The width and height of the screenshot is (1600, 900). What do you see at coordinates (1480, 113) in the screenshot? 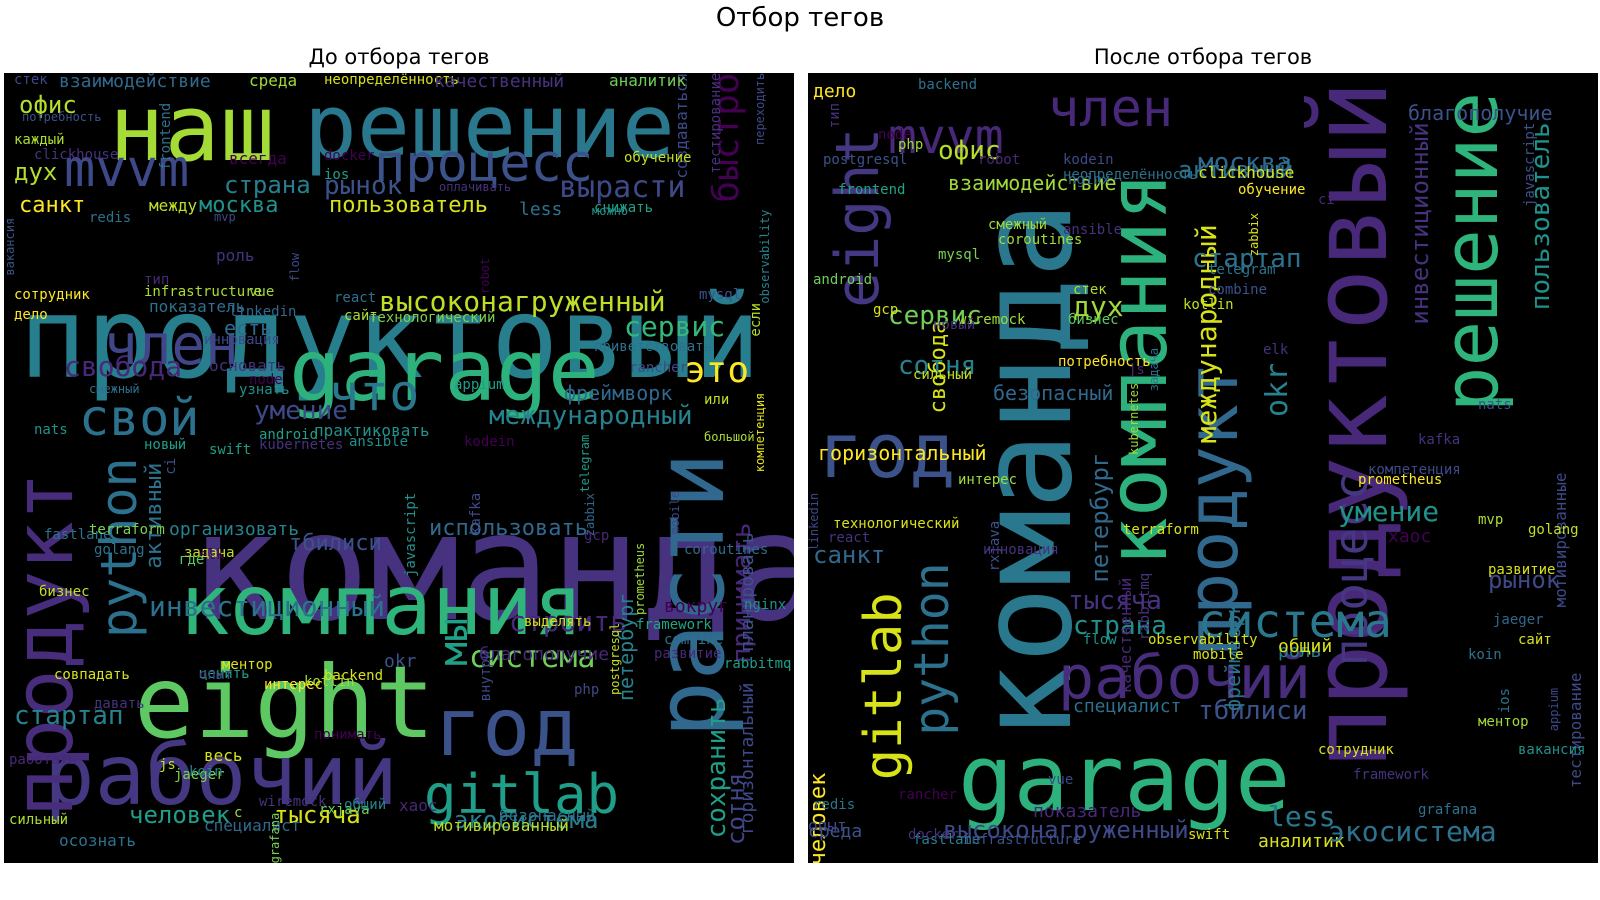
I see `cloud-word: благополучие` at bounding box center [1480, 113].